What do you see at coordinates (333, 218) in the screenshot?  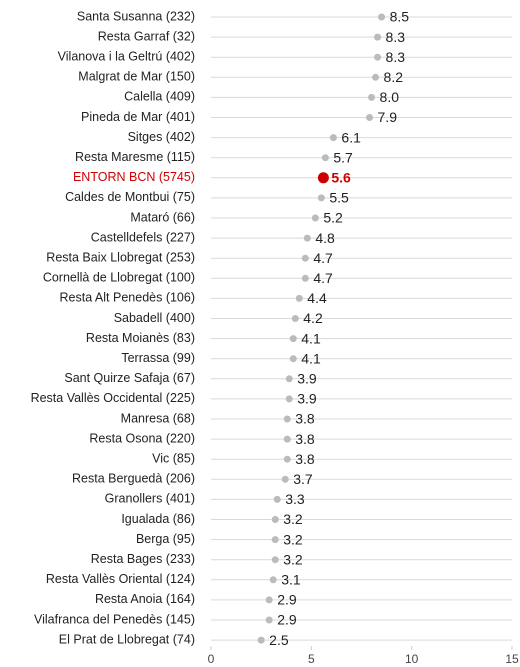 I see `value-label: 5.2` at bounding box center [333, 218].